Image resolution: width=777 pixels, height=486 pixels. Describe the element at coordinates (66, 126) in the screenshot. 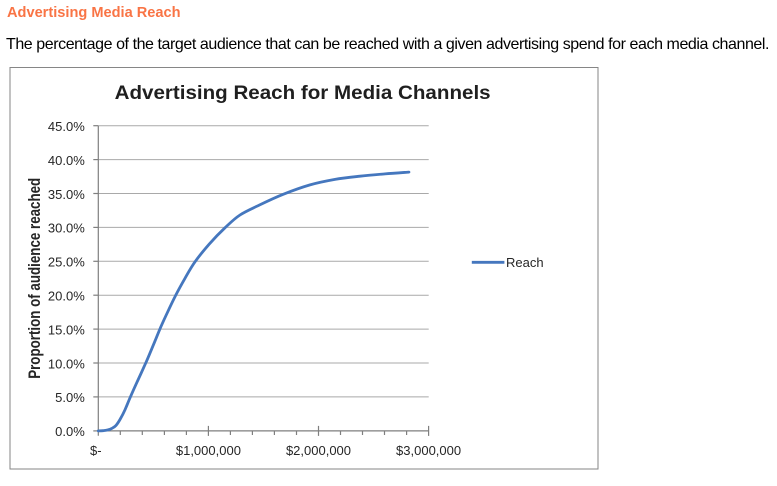

I see `svg-text: 45.0%` at that location.